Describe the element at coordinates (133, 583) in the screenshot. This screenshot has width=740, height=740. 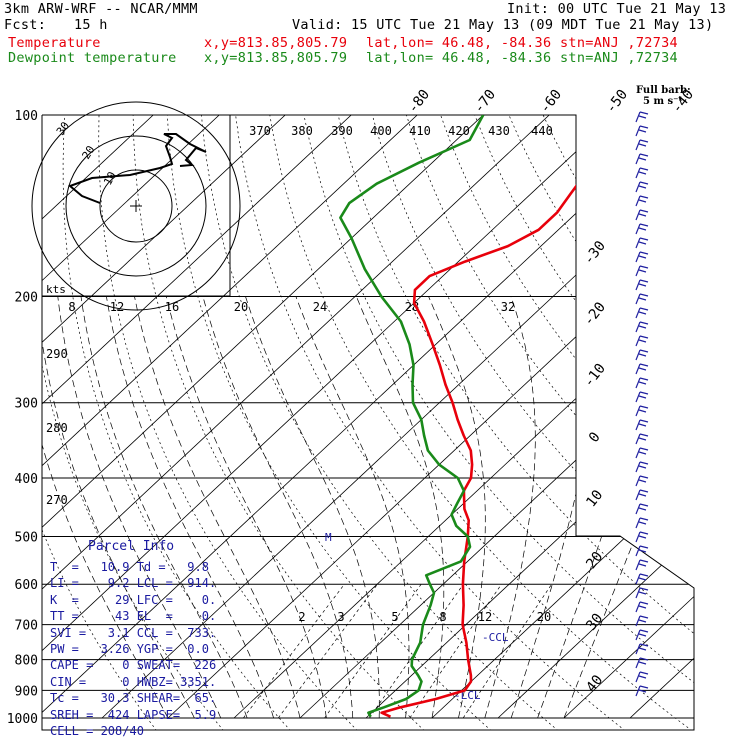
I see `parcel-info-row: LI = 9.2 LCL = 914.` at that location.